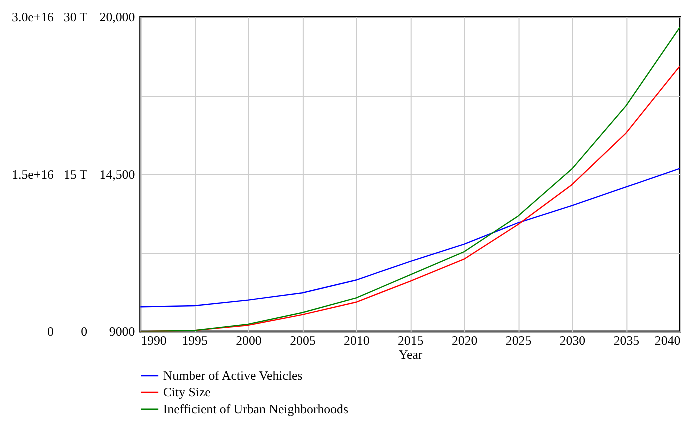  What do you see at coordinates (195, 341) in the screenshot?
I see `x-tick-label: 1995` at bounding box center [195, 341].